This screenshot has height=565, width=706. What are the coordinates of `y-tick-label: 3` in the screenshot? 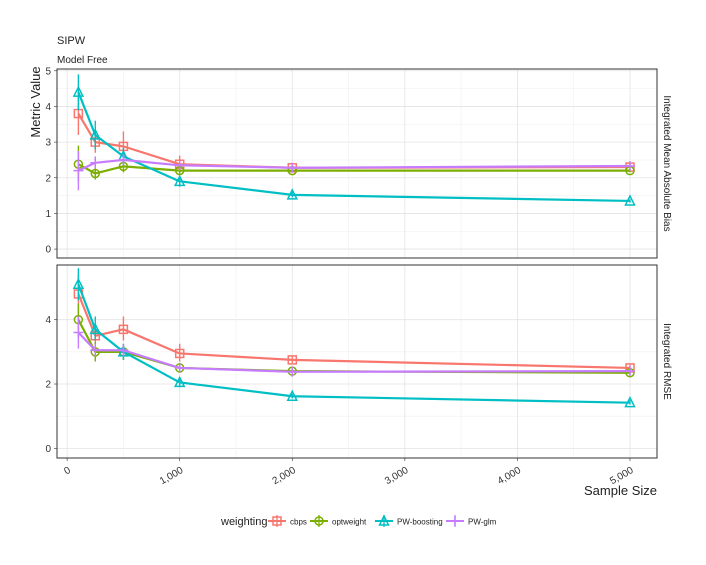 It's located at (48, 143).